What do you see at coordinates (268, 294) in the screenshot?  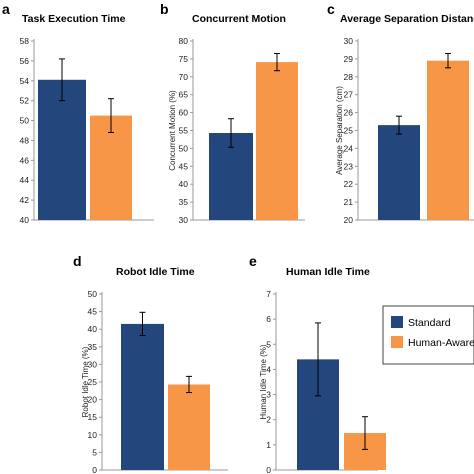 I see `y-tick-label: 7` at bounding box center [268, 294].